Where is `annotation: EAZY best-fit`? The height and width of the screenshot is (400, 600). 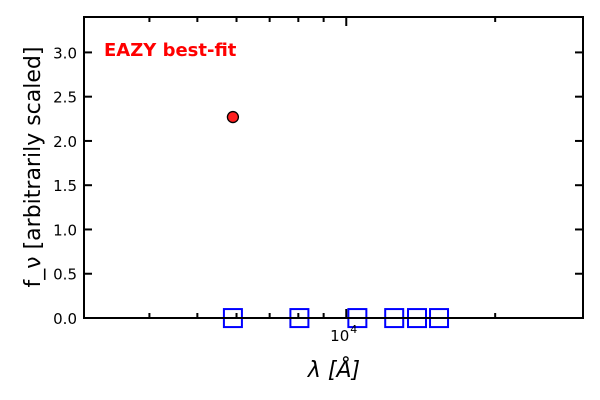
annotation: EAZY best-fit is located at coordinates (170, 50).